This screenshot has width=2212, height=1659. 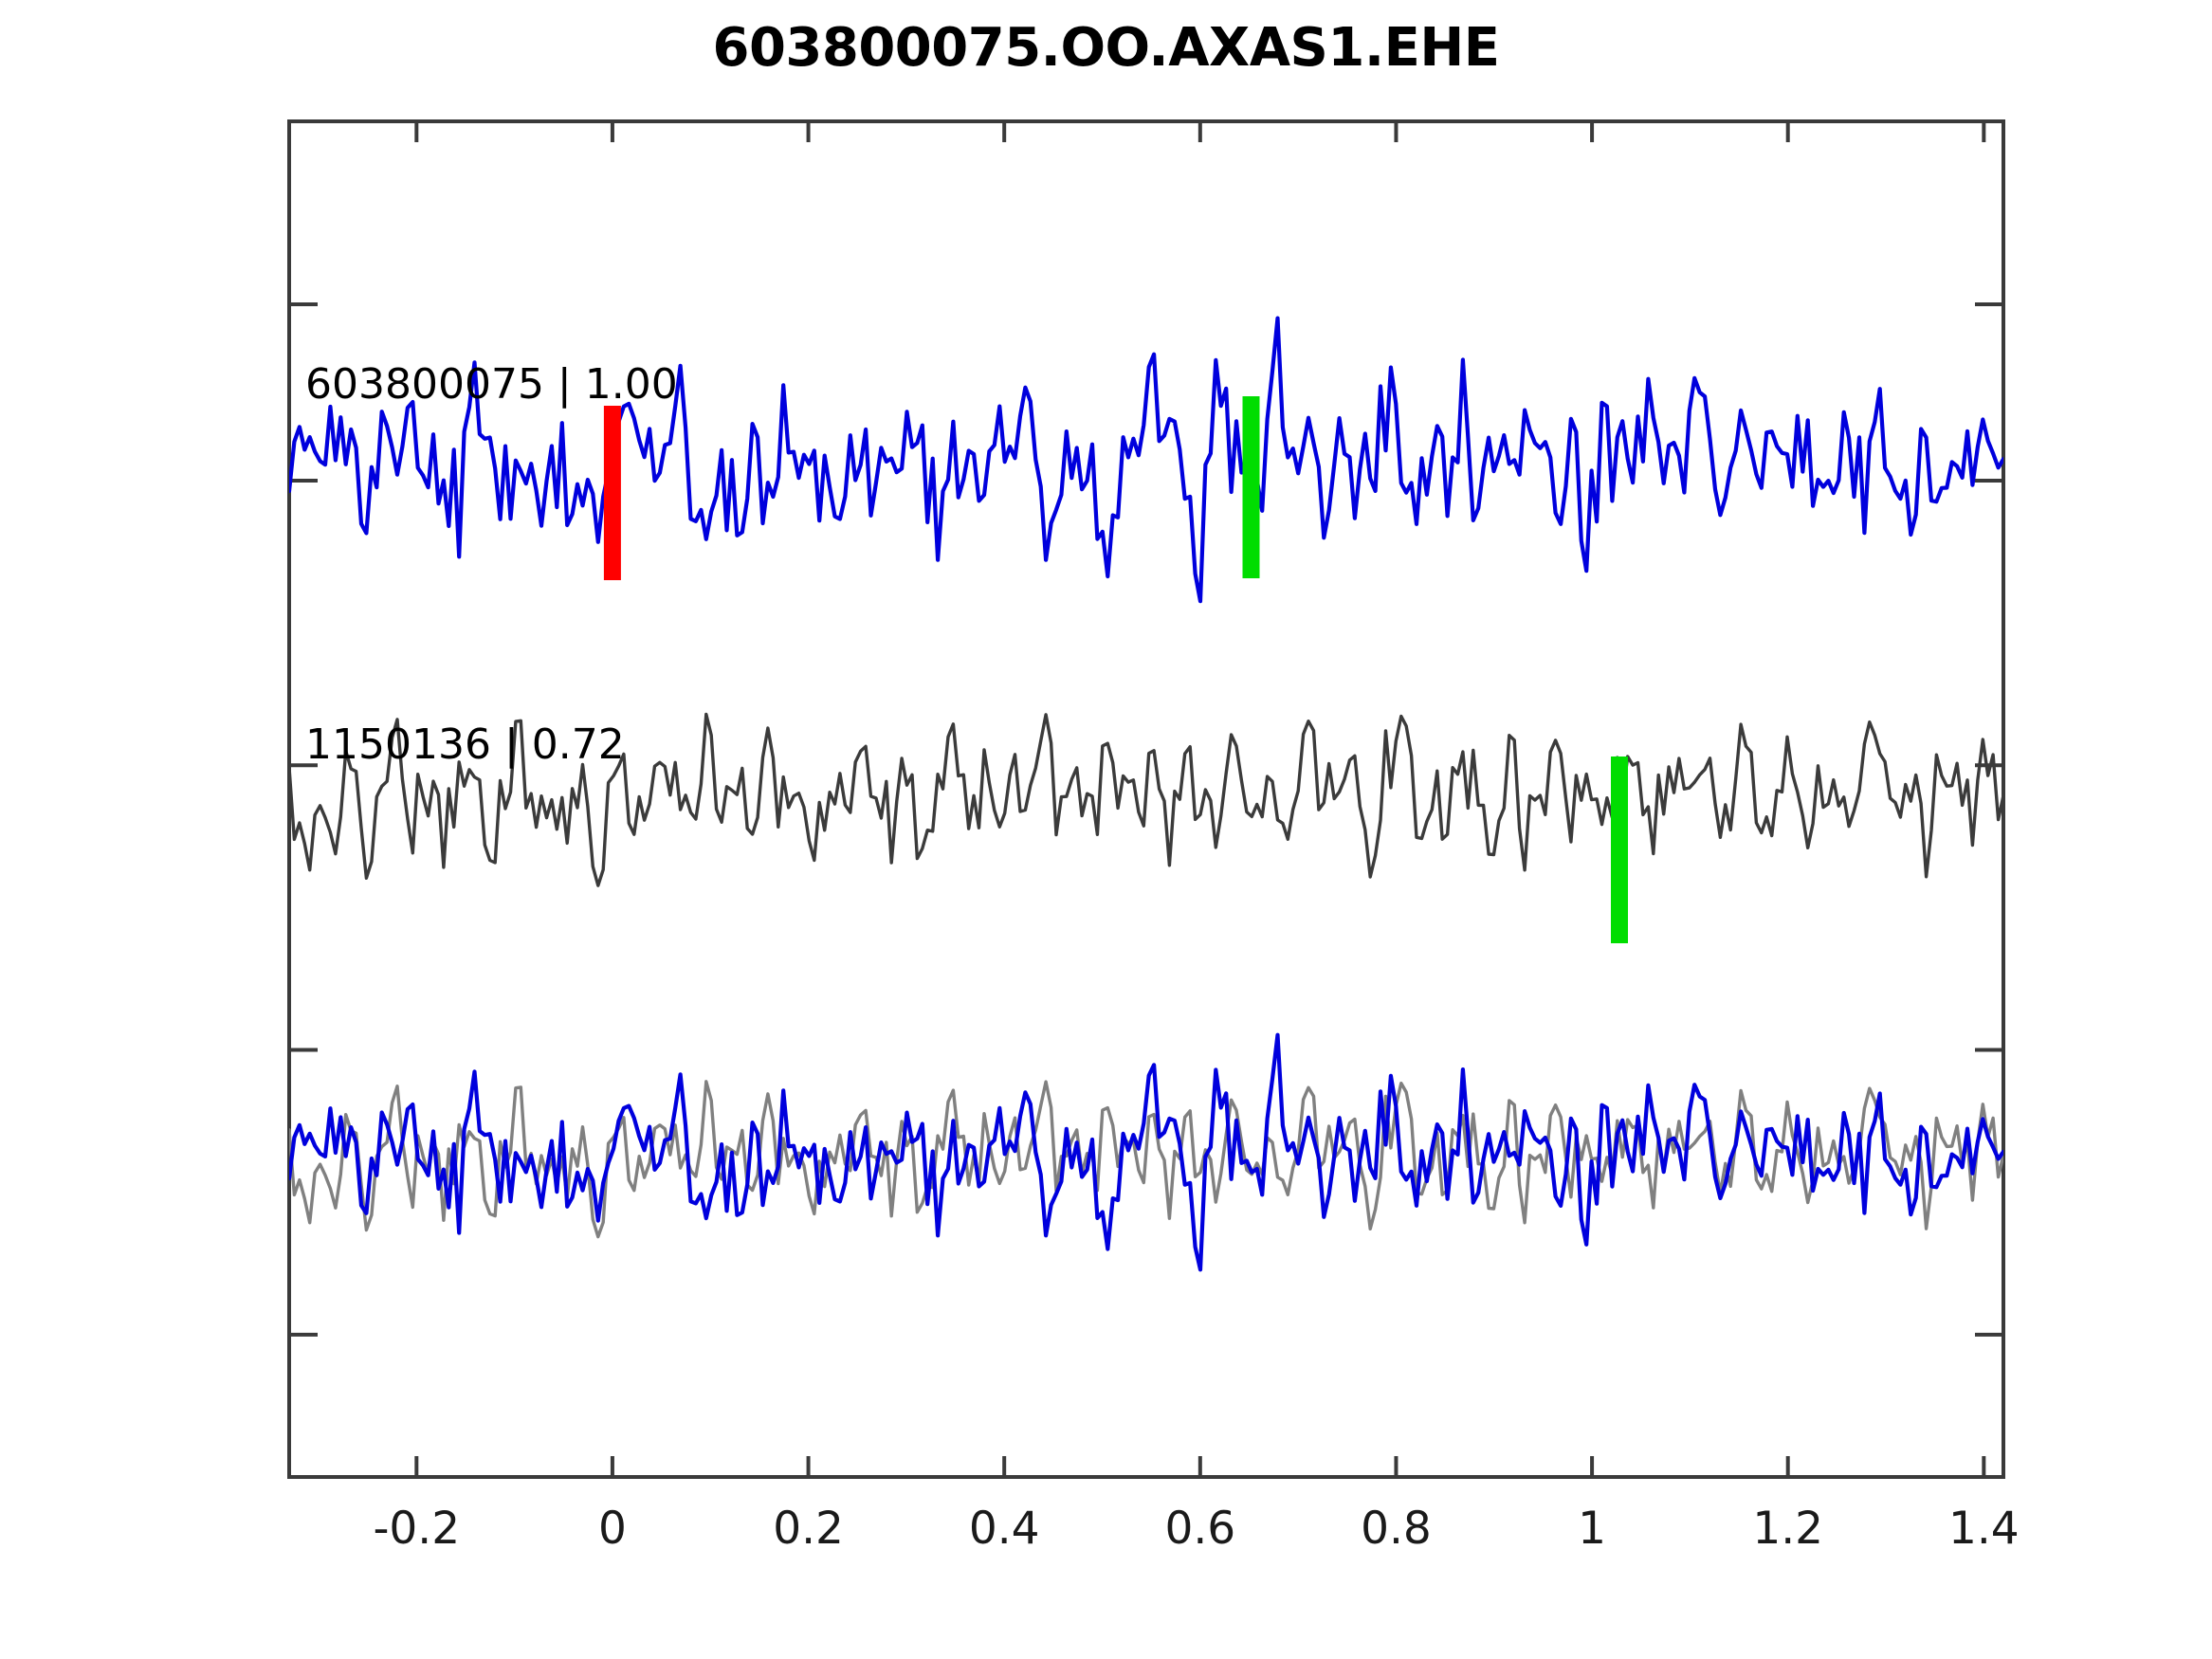 I want to click on waveform-overlay-bottom, so click(x=1146, y=1152).